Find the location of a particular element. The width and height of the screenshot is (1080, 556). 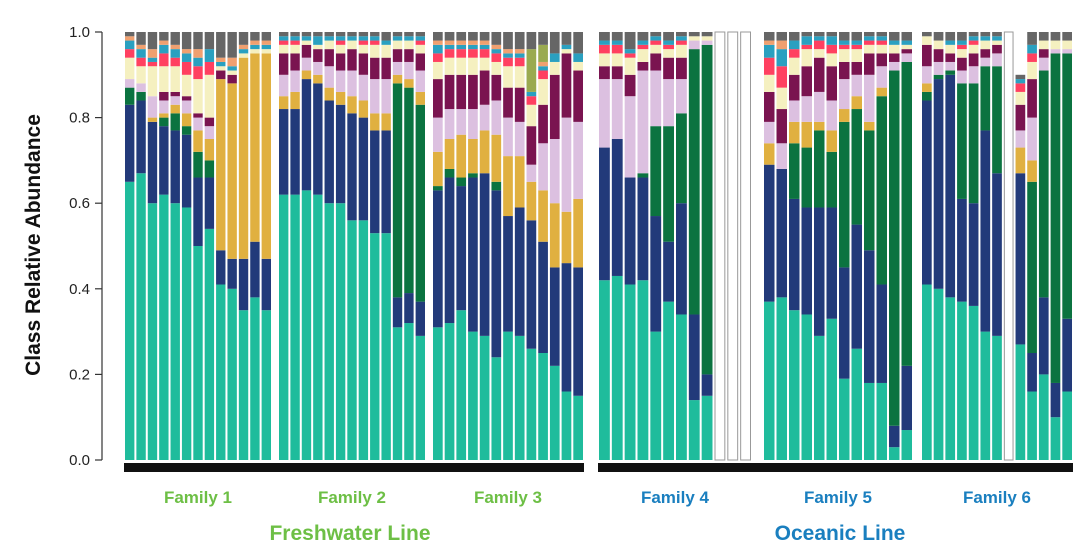

oceanic-baseline is located at coordinates (835, 467).